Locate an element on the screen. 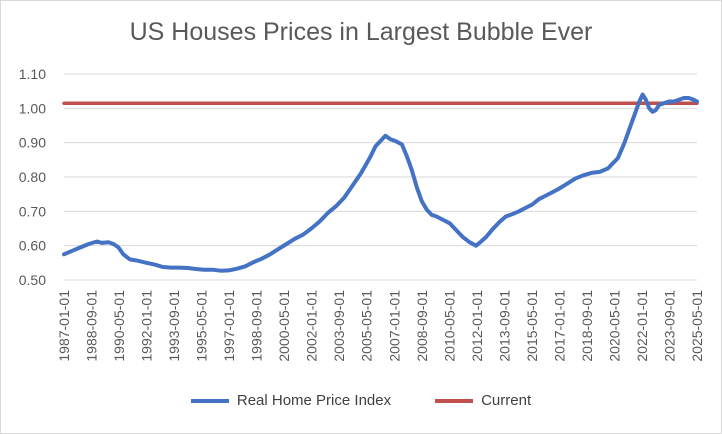  chart-title: US Houses Prices in Largest Bubble Ever is located at coordinates (361, 32).